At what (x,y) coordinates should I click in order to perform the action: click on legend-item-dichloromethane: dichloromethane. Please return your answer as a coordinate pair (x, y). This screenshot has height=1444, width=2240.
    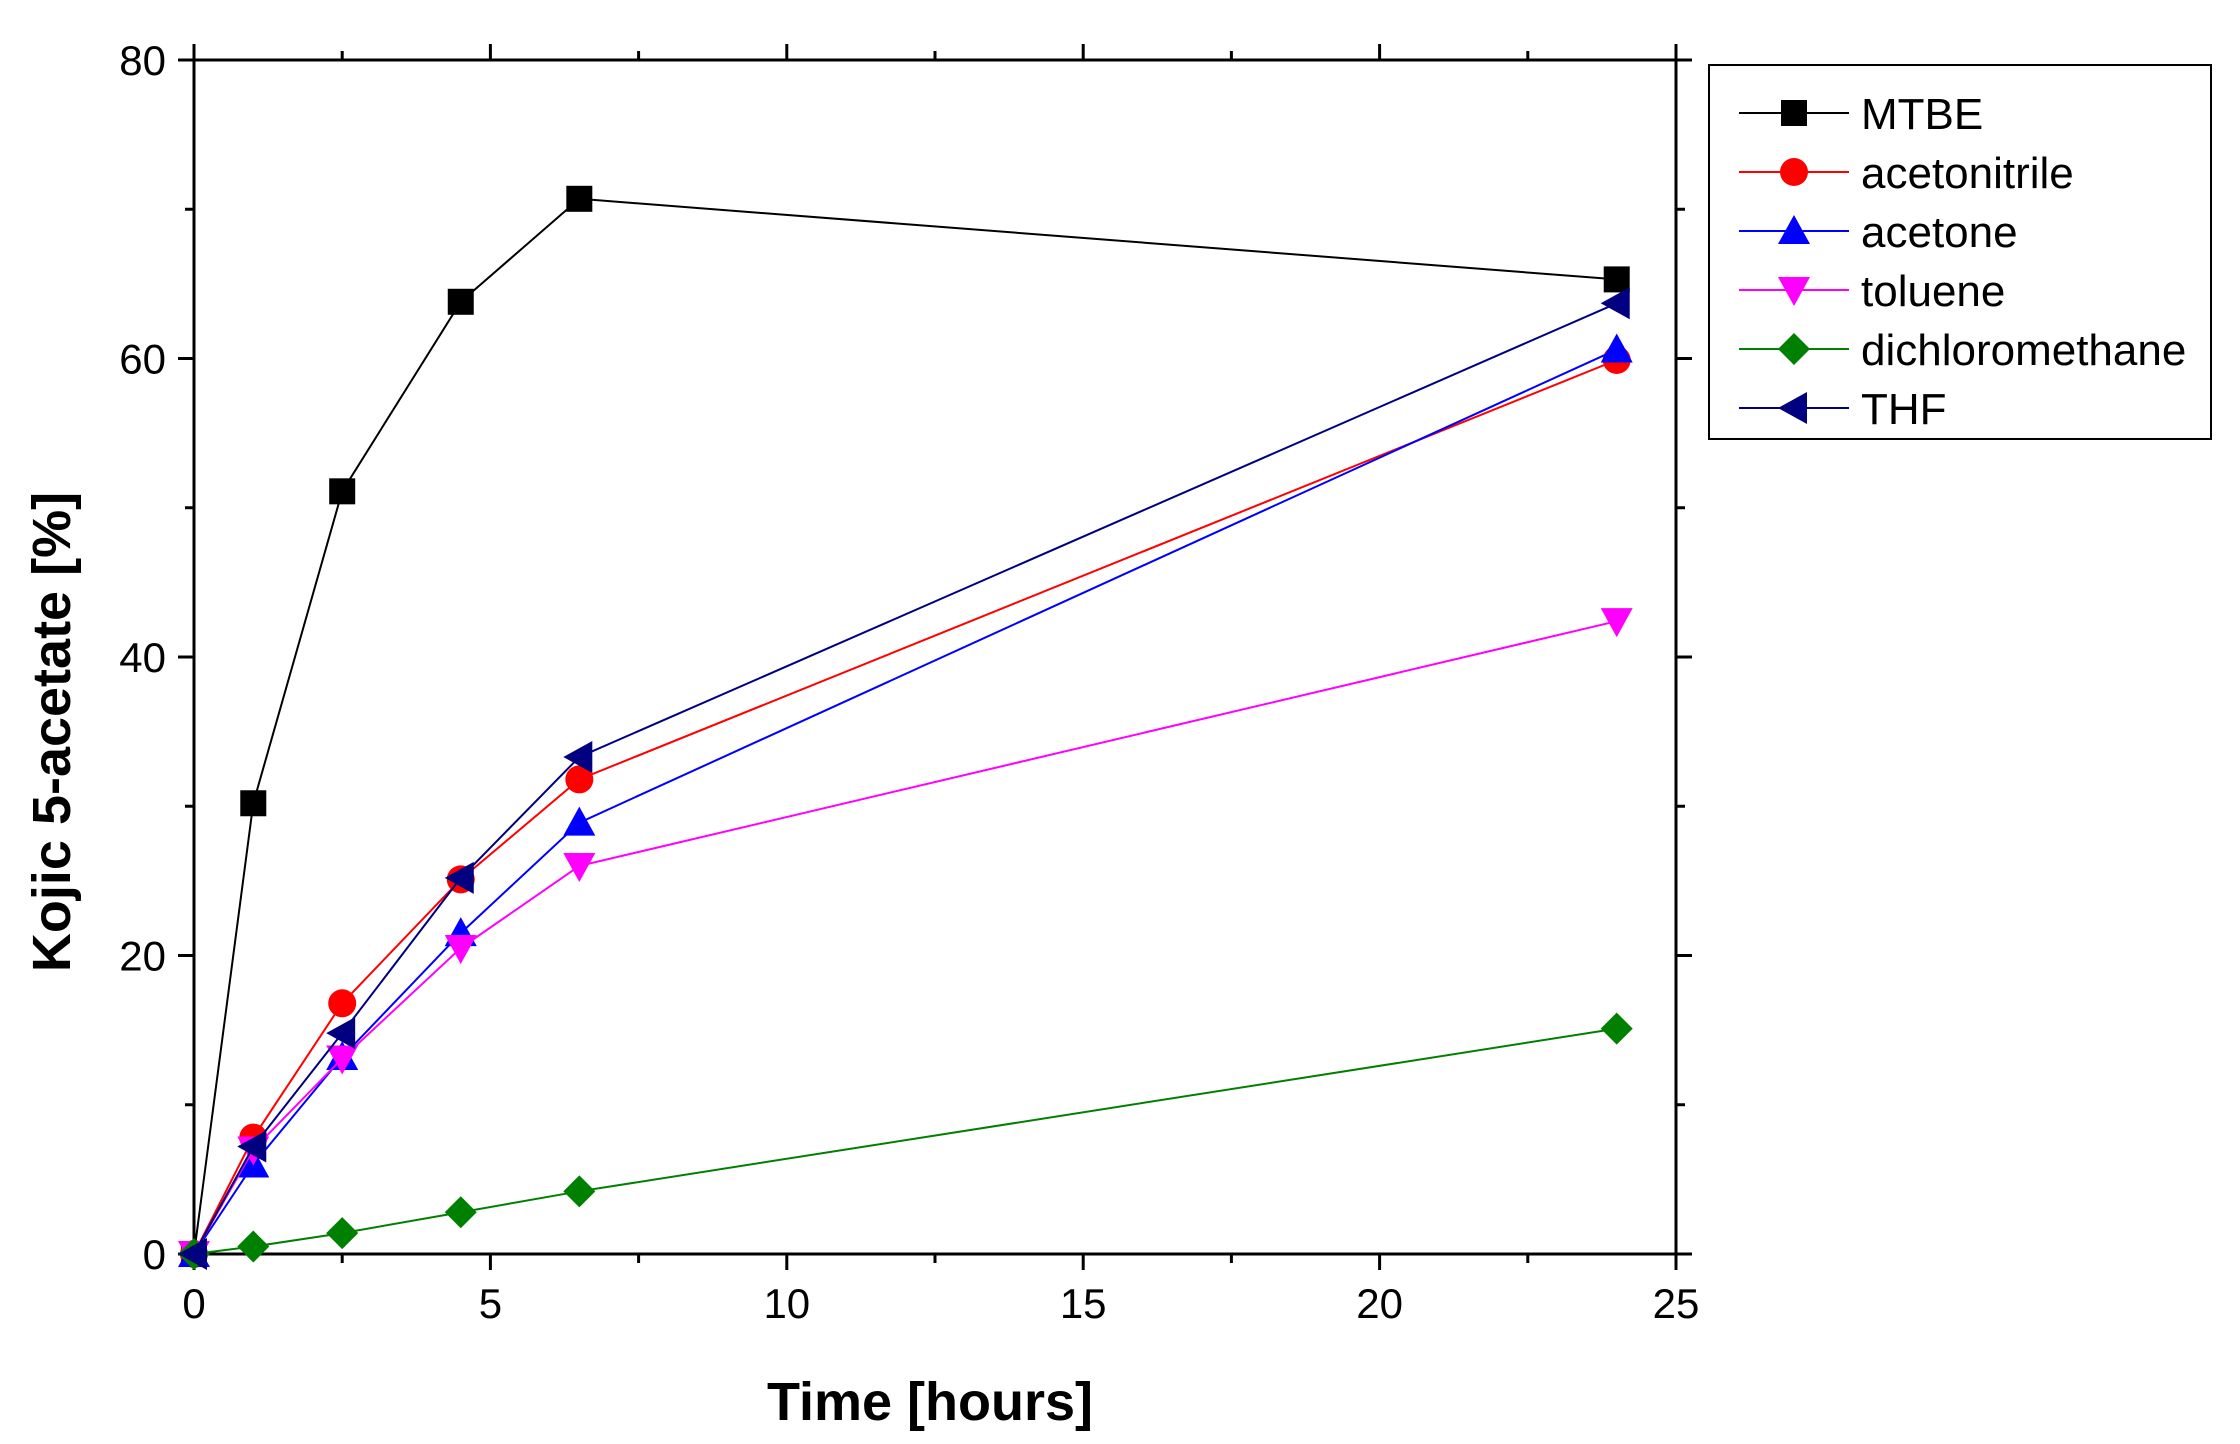
    Looking at the image, I should click on (1962, 350).